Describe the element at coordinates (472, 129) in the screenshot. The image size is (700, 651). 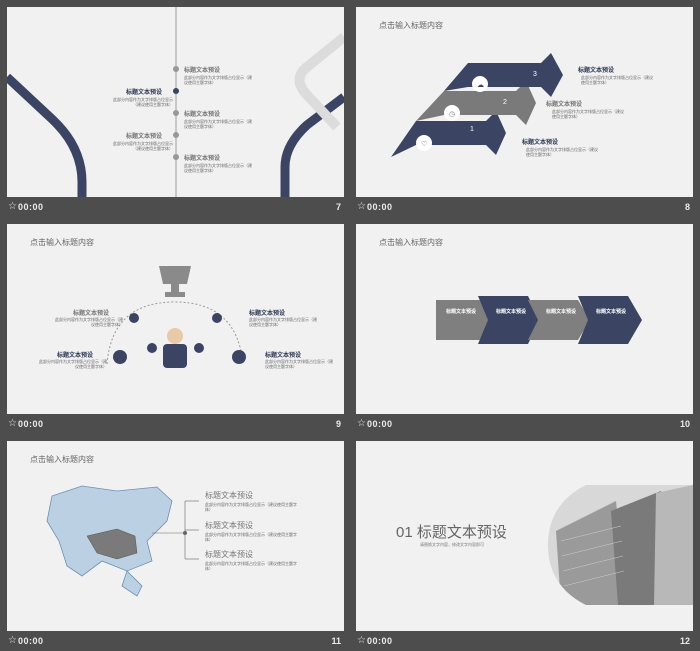
I see `step-number: 1` at that location.